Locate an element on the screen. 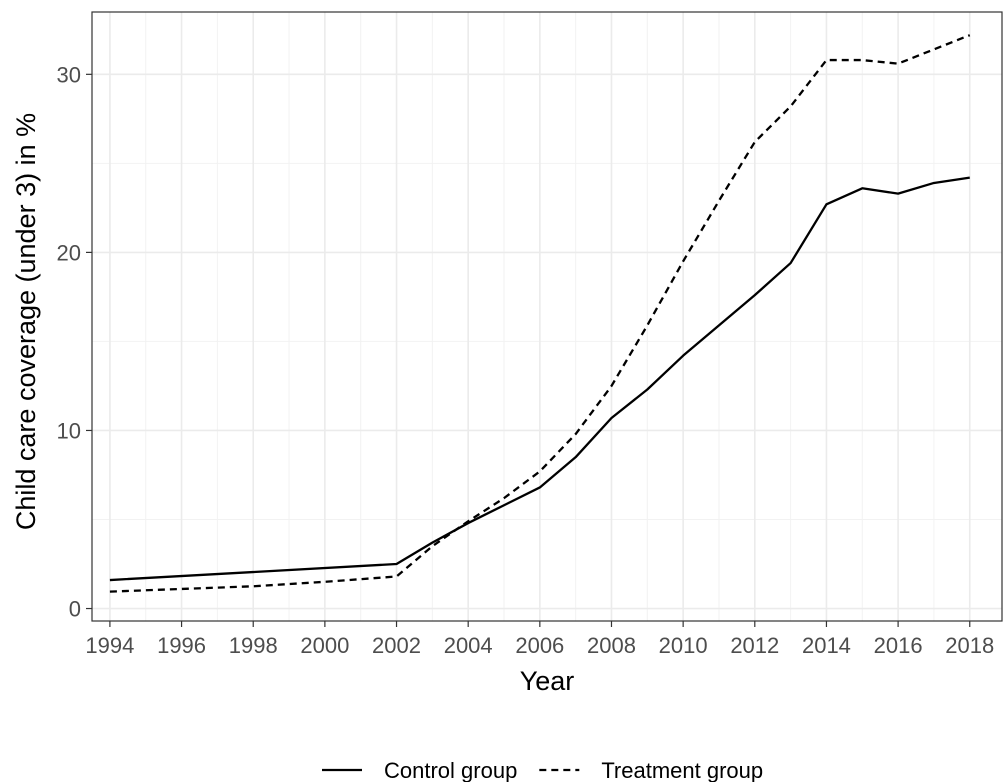 This screenshot has width=1003, height=782. x-tick-label: 2008 is located at coordinates (611, 645).